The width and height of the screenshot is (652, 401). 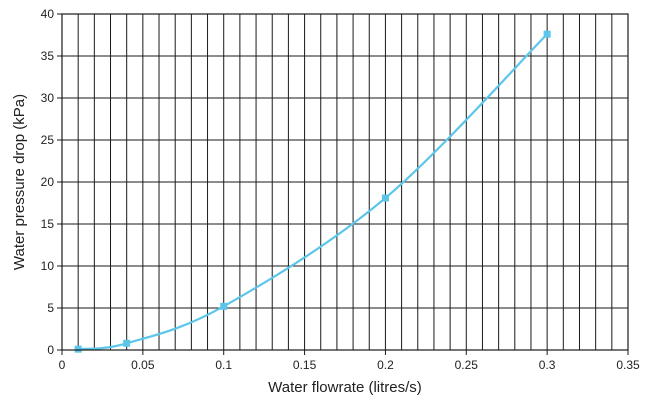 I want to click on x-axis-ticks: 0 0.05 0.1 0.15 0.2 0.25 0.3 0.35, so click(x=349, y=361).